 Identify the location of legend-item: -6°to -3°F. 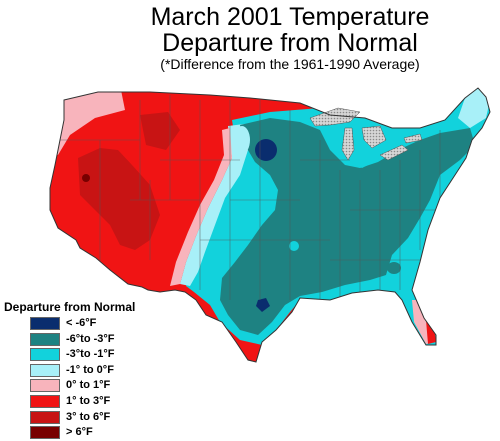
(104, 340).